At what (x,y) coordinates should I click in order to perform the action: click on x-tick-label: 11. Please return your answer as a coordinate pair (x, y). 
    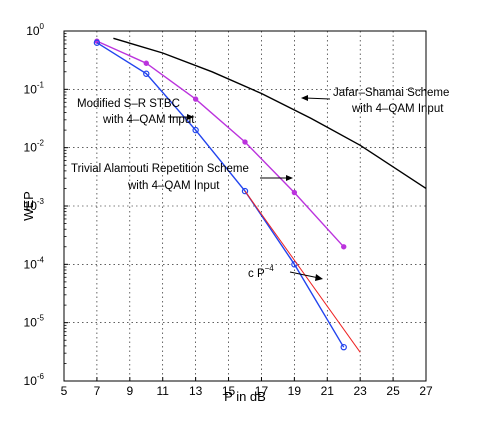
    Looking at the image, I should click on (162, 391).